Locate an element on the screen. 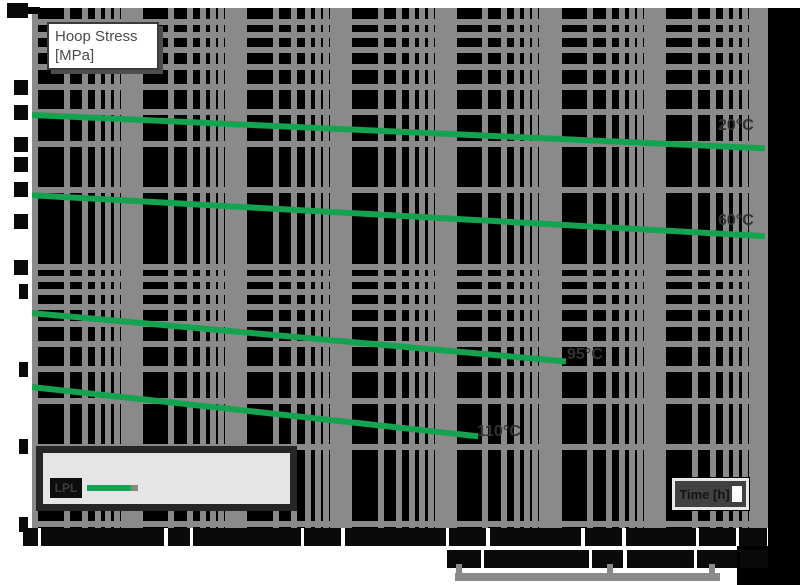  curve-label-20c: 20°C is located at coordinates (736, 125).